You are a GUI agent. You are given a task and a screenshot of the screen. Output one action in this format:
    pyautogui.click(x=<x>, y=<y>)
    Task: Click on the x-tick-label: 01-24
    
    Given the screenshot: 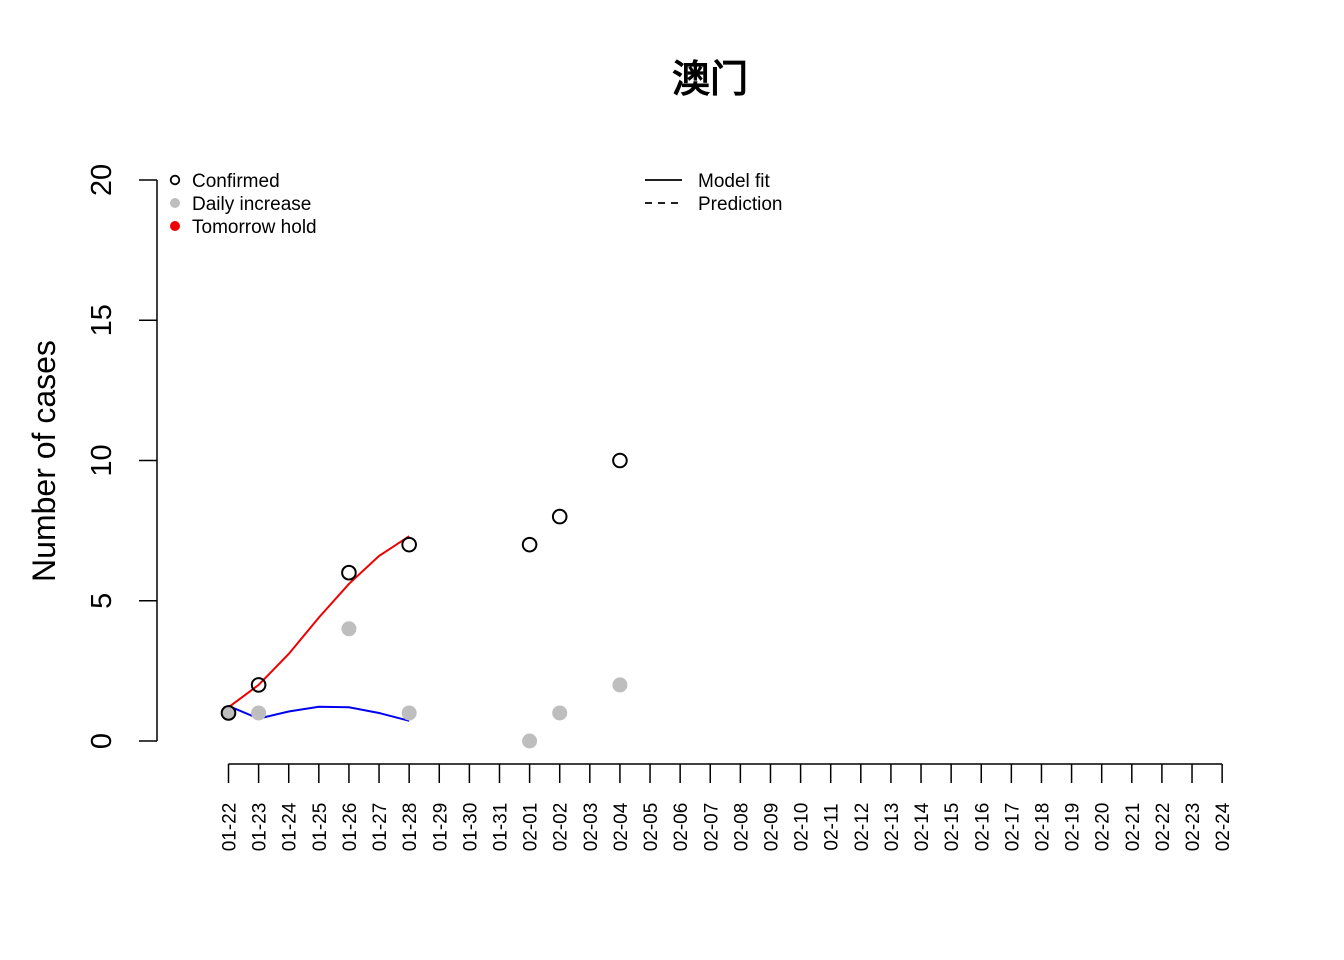 What is the action you would take?
    pyautogui.click(x=290, y=826)
    